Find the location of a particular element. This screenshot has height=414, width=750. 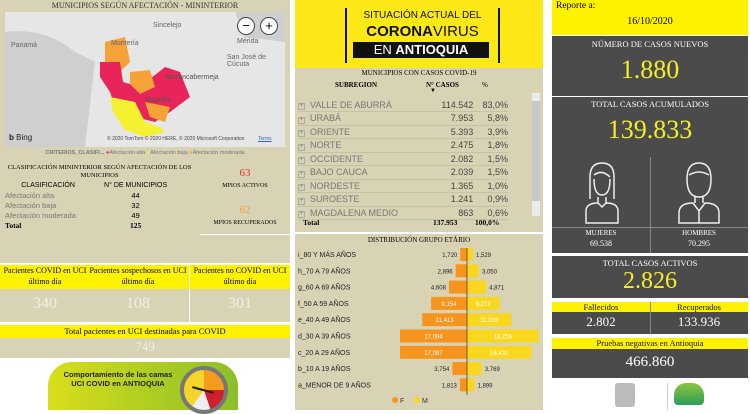

zoom-out-button: − is located at coordinates (246, 26).